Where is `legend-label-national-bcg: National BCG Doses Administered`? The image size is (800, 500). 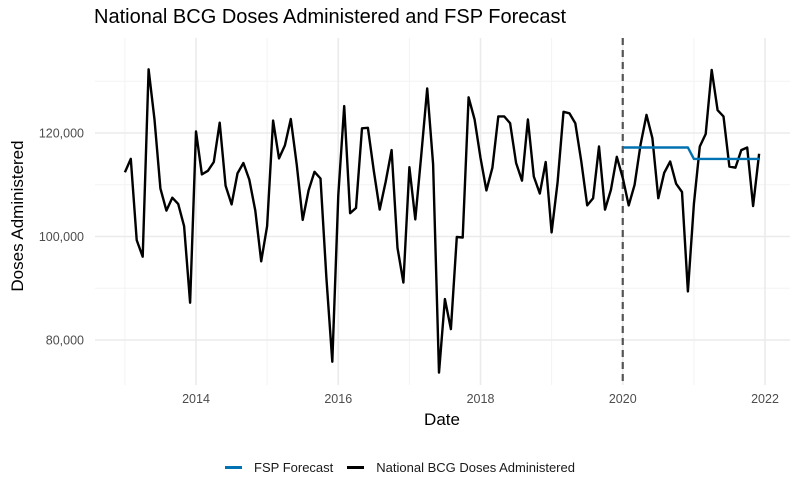 legend-label-national-bcg: National BCG Doses Administered is located at coordinates (475, 467).